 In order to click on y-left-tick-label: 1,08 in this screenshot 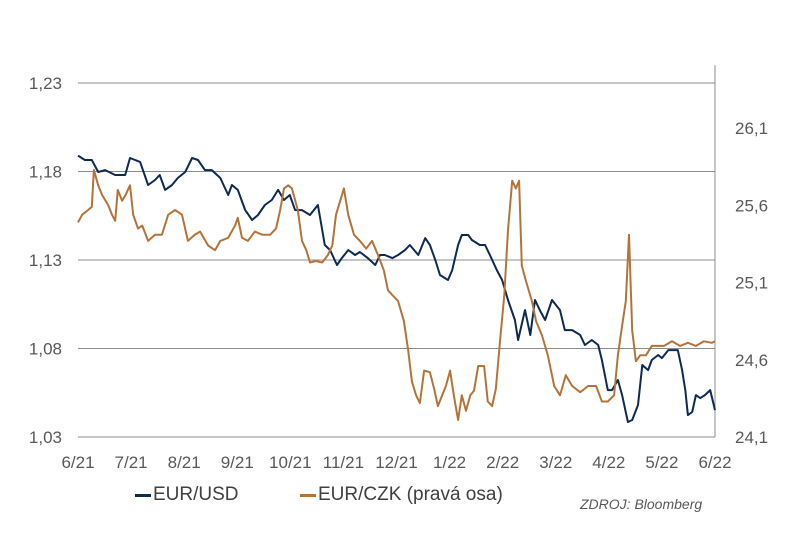, I will do `click(45, 349)`.